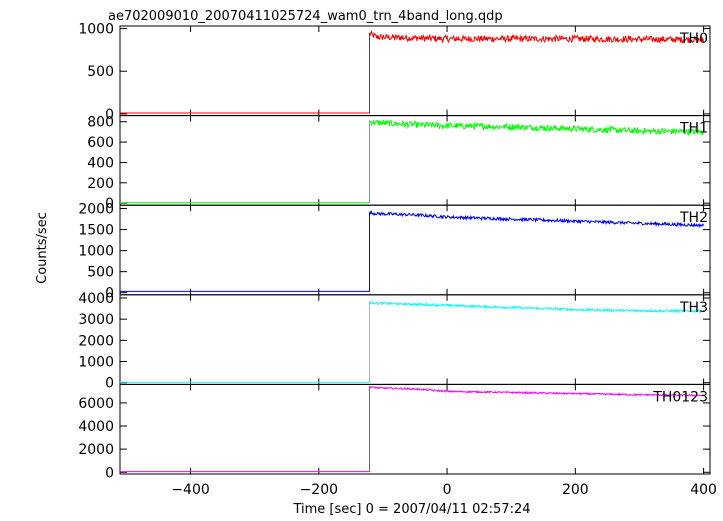  Describe the element at coordinates (100, 123) in the screenshot. I see `y-tick-label: 800` at that location.